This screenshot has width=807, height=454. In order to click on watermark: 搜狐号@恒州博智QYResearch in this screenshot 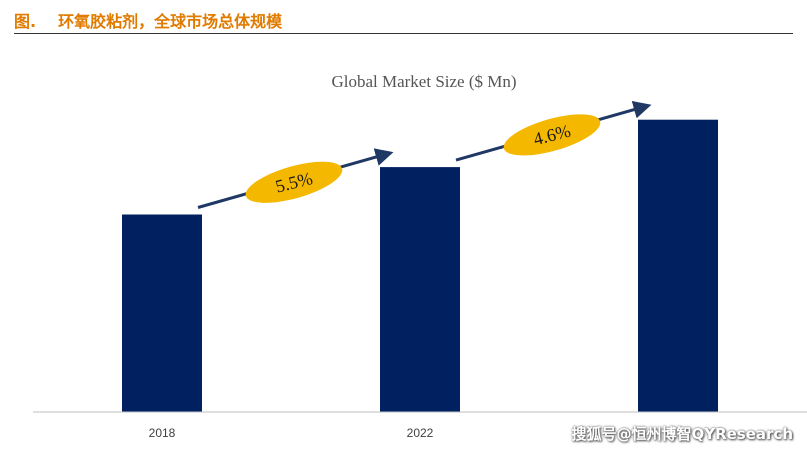, I will do `click(682, 434)`.